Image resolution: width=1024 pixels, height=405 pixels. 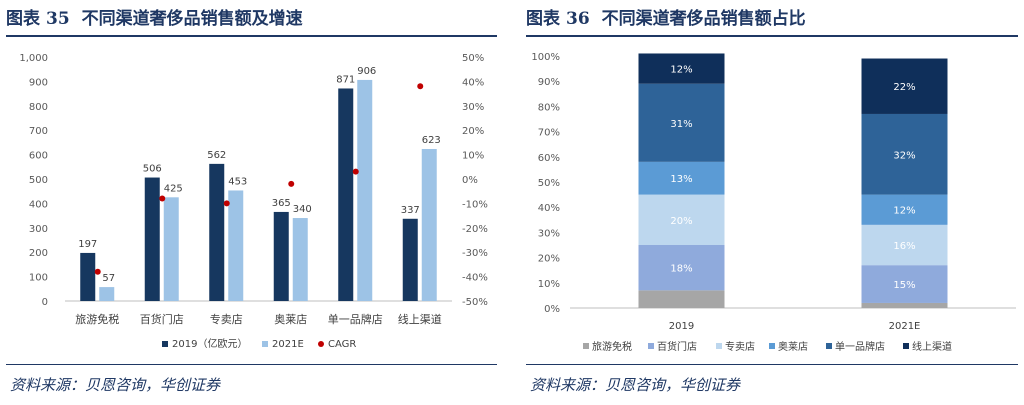 I want to click on y-tick-label: 30%, so click(x=549, y=233).